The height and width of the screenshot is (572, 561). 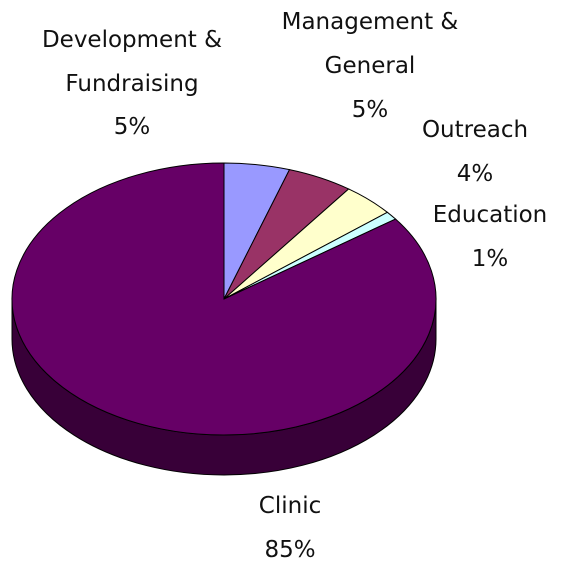 I want to click on slice-label: Outreach, so click(x=475, y=130).